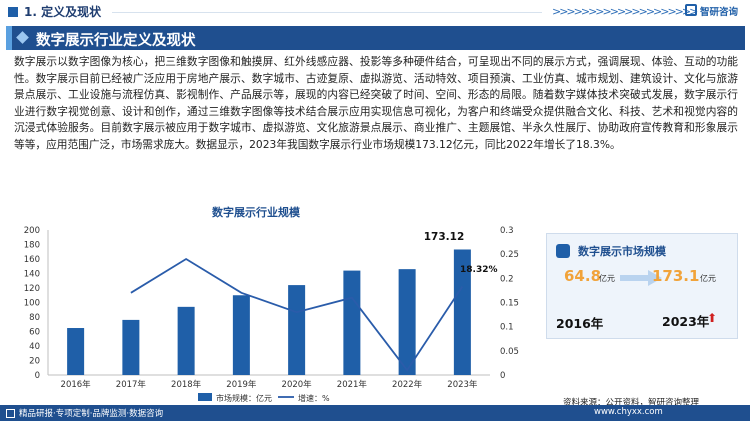 This screenshot has height=421, width=750. What do you see at coordinates (76, 384) in the screenshot?
I see `x-tick-label: 2016年` at bounding box center [76, 384].